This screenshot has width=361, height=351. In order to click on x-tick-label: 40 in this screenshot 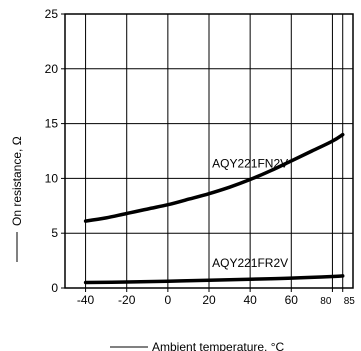, I will do `click(250, 300)`.